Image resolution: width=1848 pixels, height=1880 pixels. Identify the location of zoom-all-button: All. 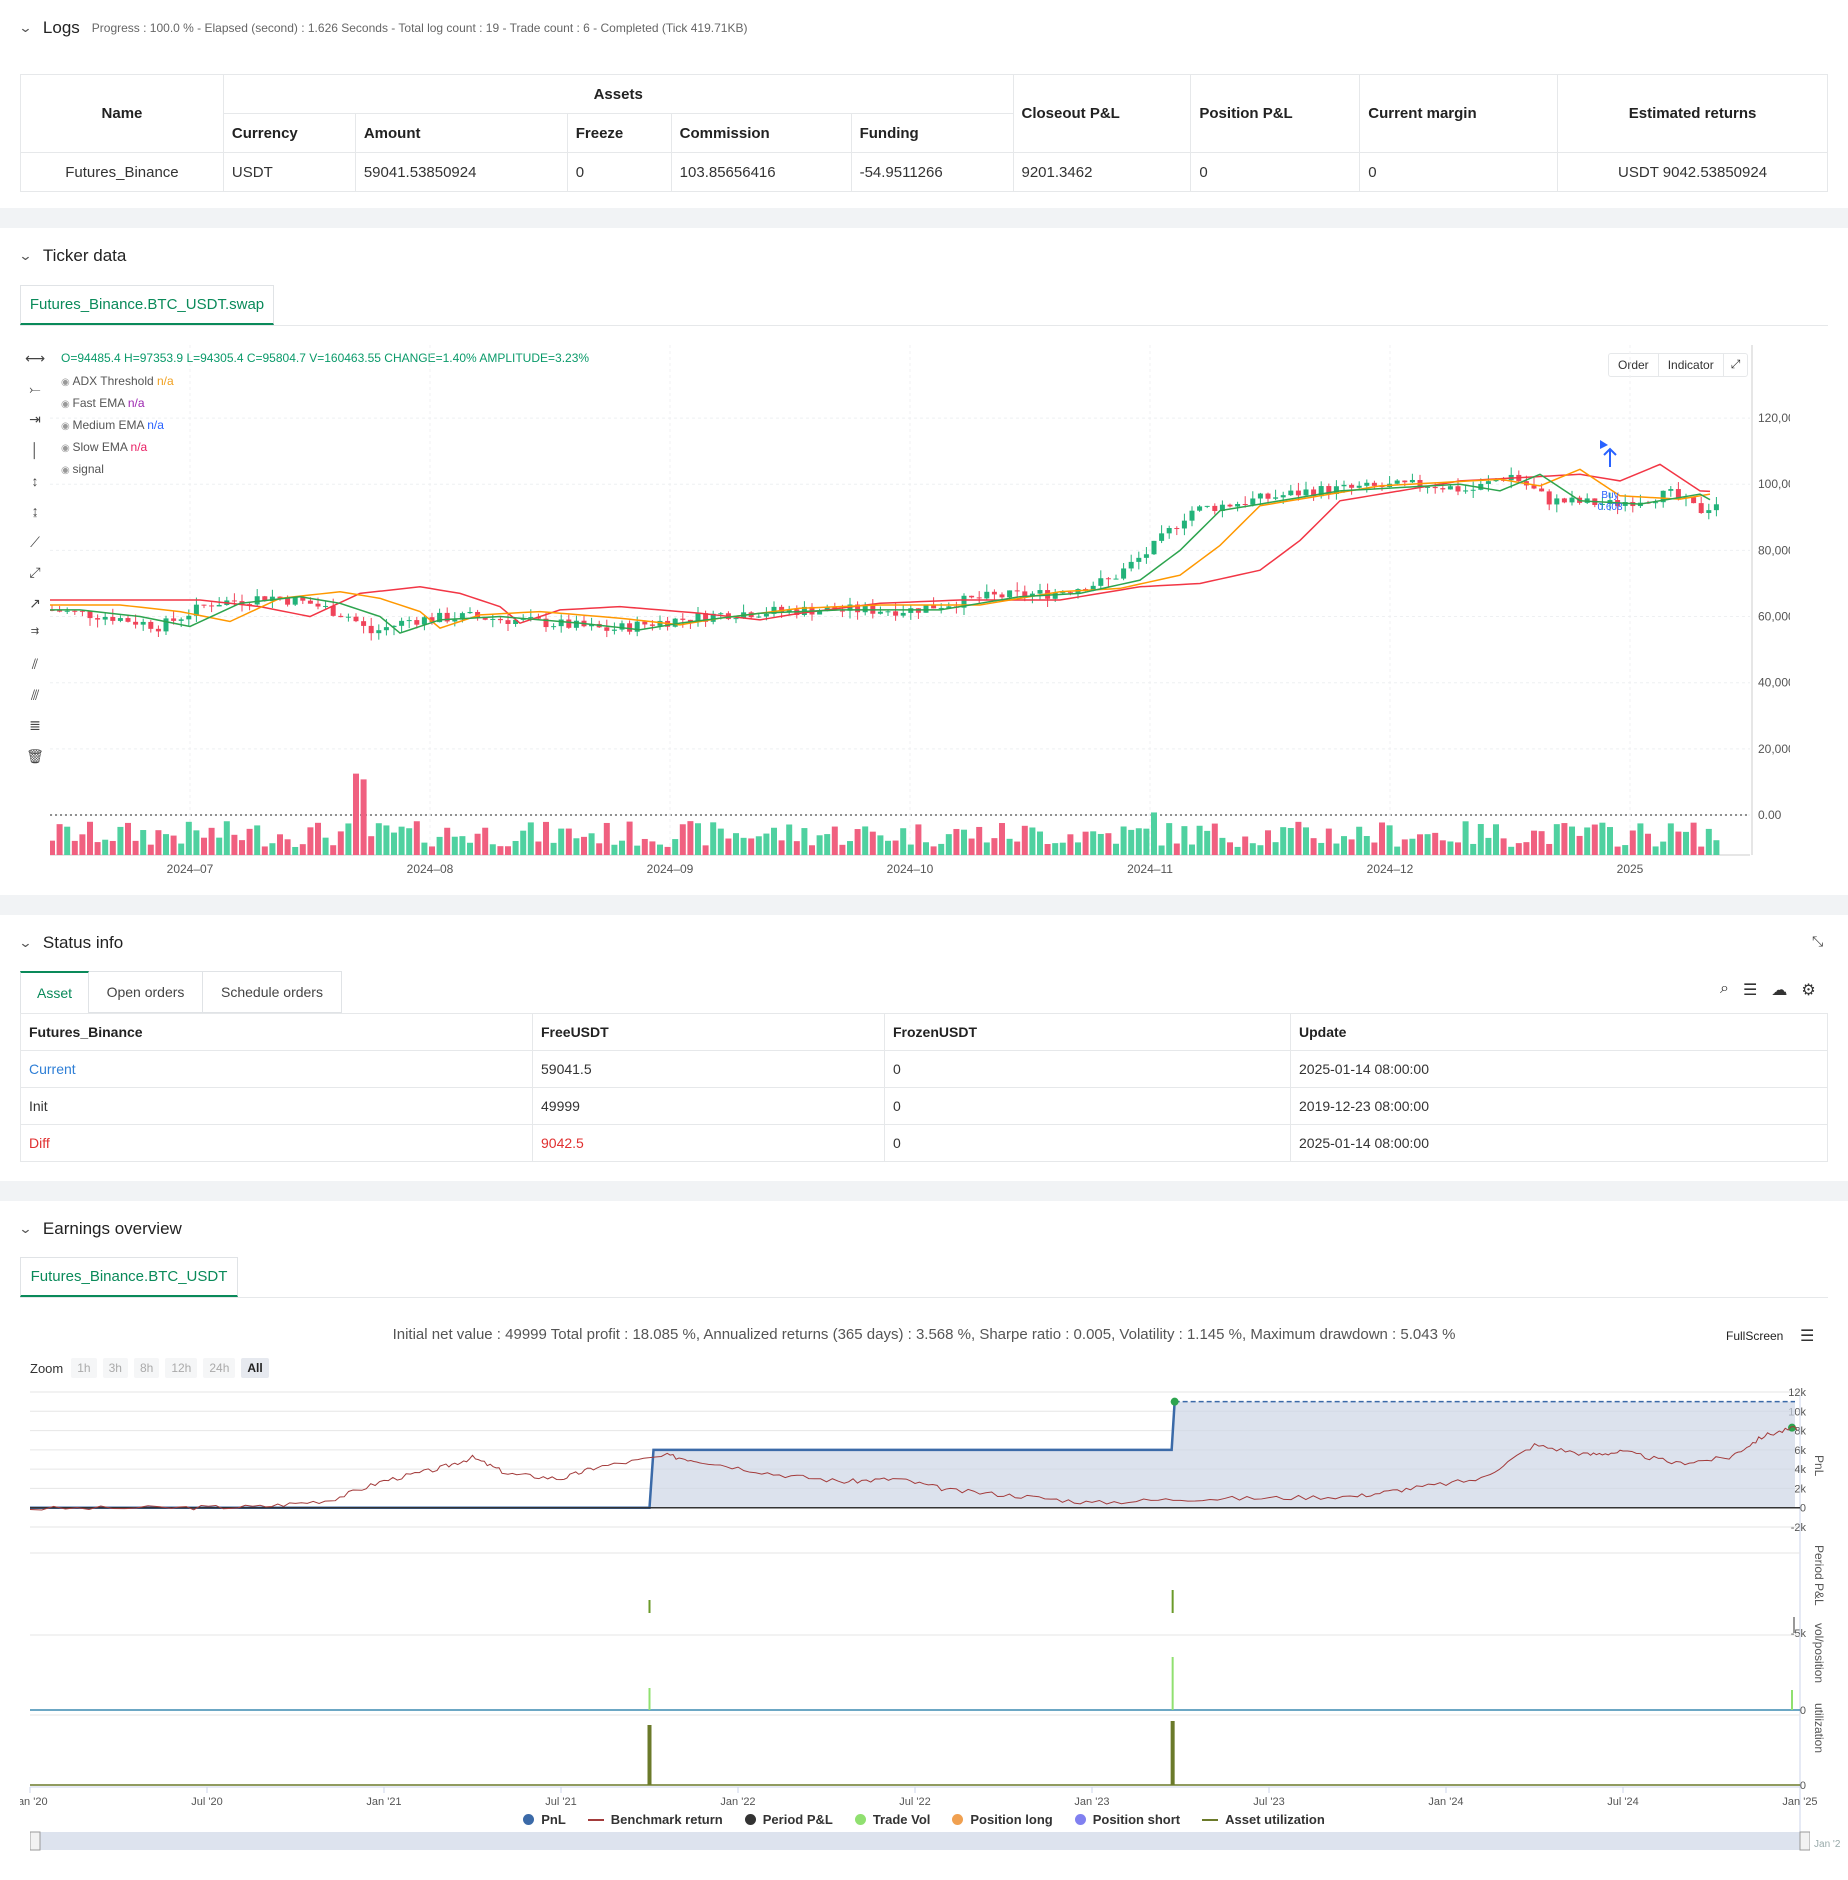
(255, 1368).